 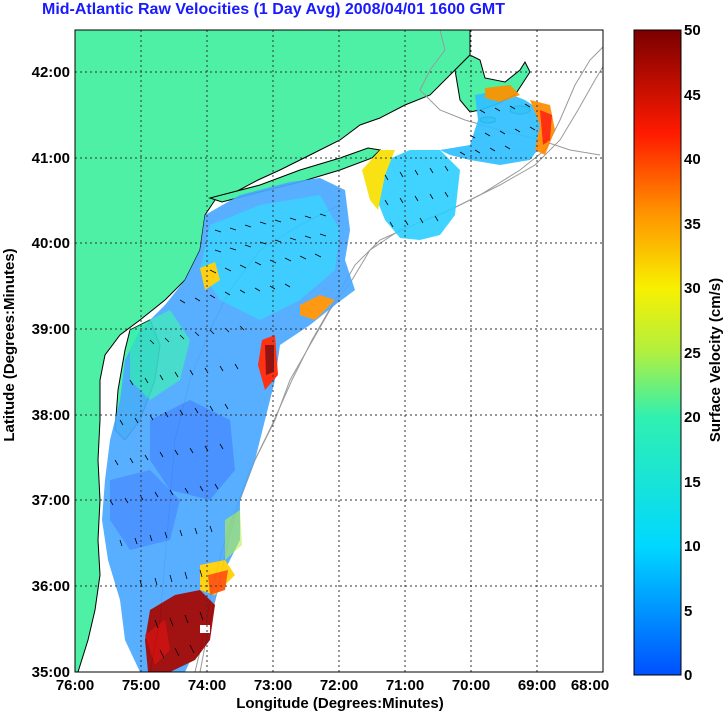 I want to click on x-tick-label: 75:00, so click(x=141, y=685).